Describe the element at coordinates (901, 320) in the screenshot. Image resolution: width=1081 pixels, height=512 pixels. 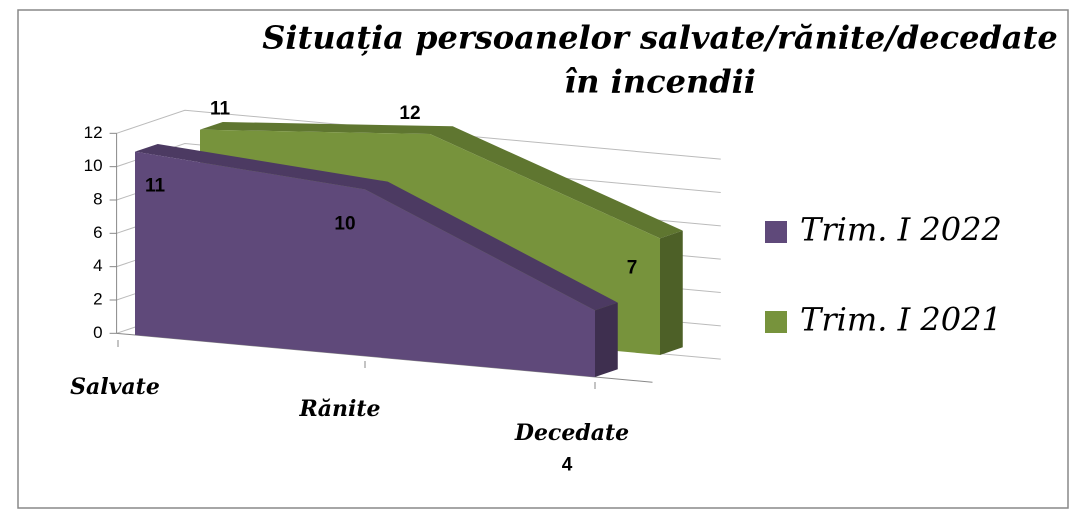
I see `legend-label: Trim. I 2021` at that location.